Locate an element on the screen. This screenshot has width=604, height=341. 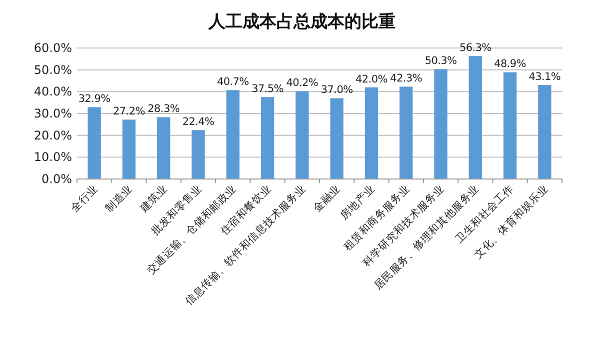
data-label: 37.5% is located at coordinates (268, 89).